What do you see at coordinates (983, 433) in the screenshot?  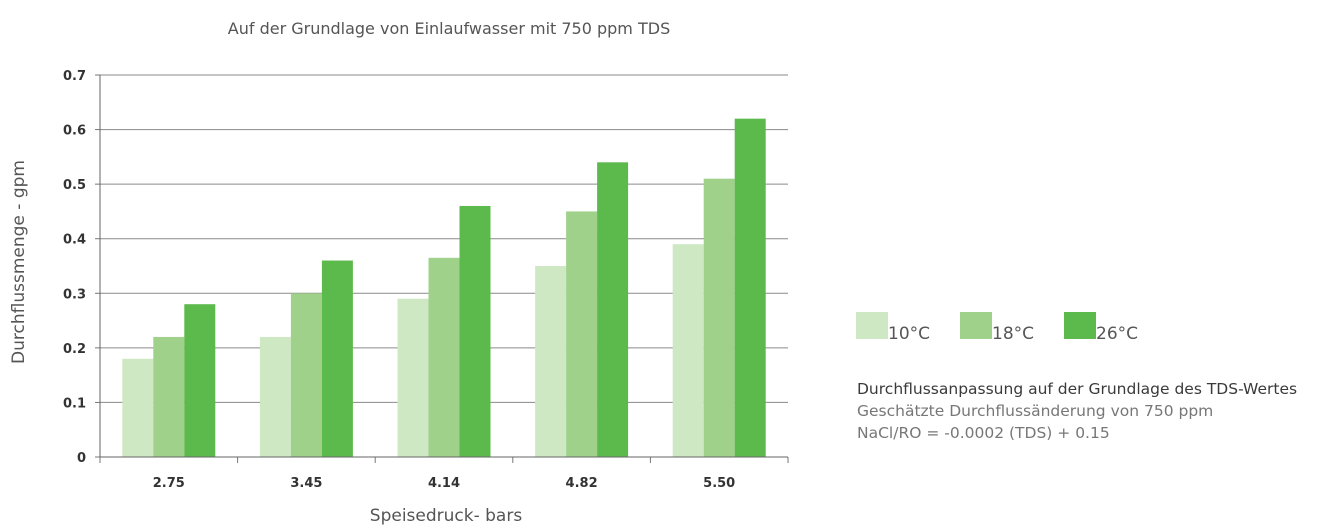 I see `tds-note-line2: NaCl/RO = -0.0002 (TDS) + 0.15` at bounding box center [983, 433].